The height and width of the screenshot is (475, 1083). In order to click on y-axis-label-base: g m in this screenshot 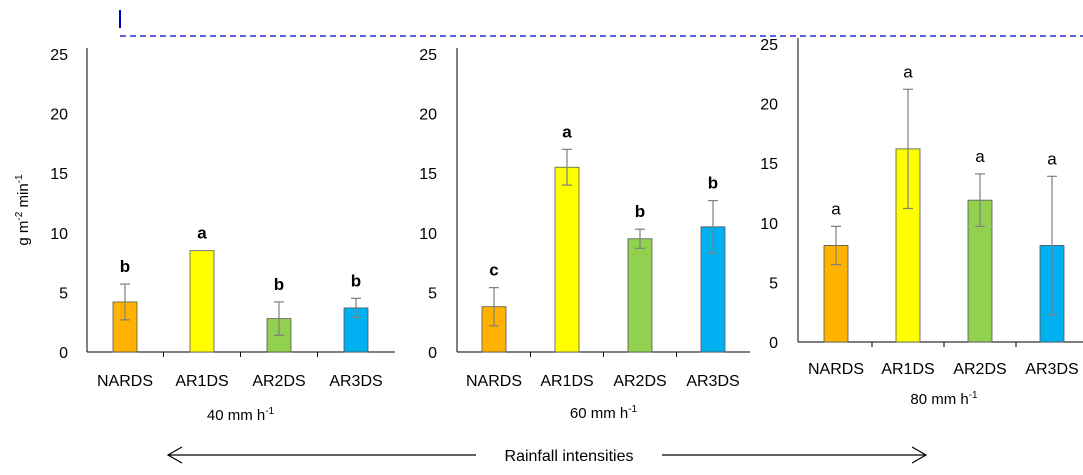, I will do `click(23, 233)`.